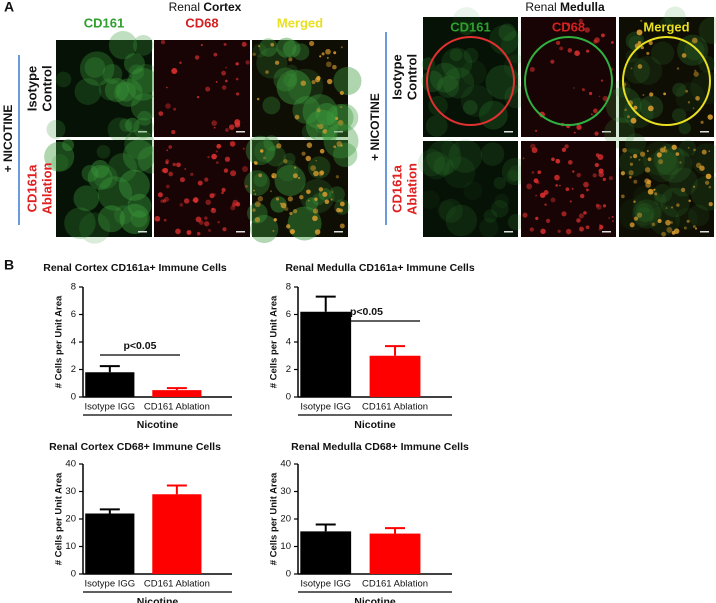 This screenshot has height=603, width=716. I want to click on y-tick-label: 6, so click(288, 314).